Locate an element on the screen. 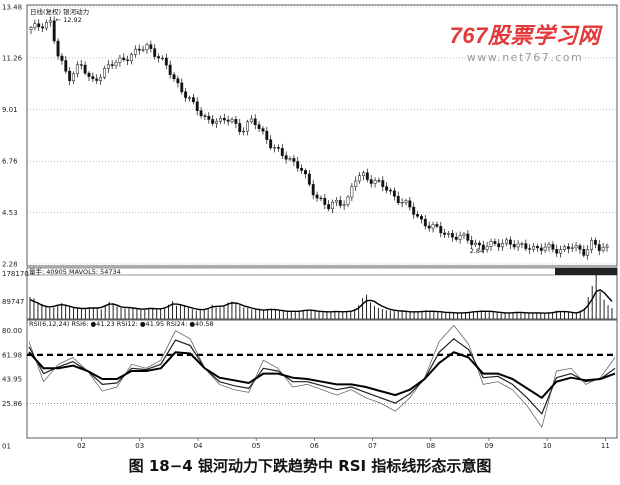 This screenshot has height=485, width=620. volume-bar-group is located at coordinates (321, 296).